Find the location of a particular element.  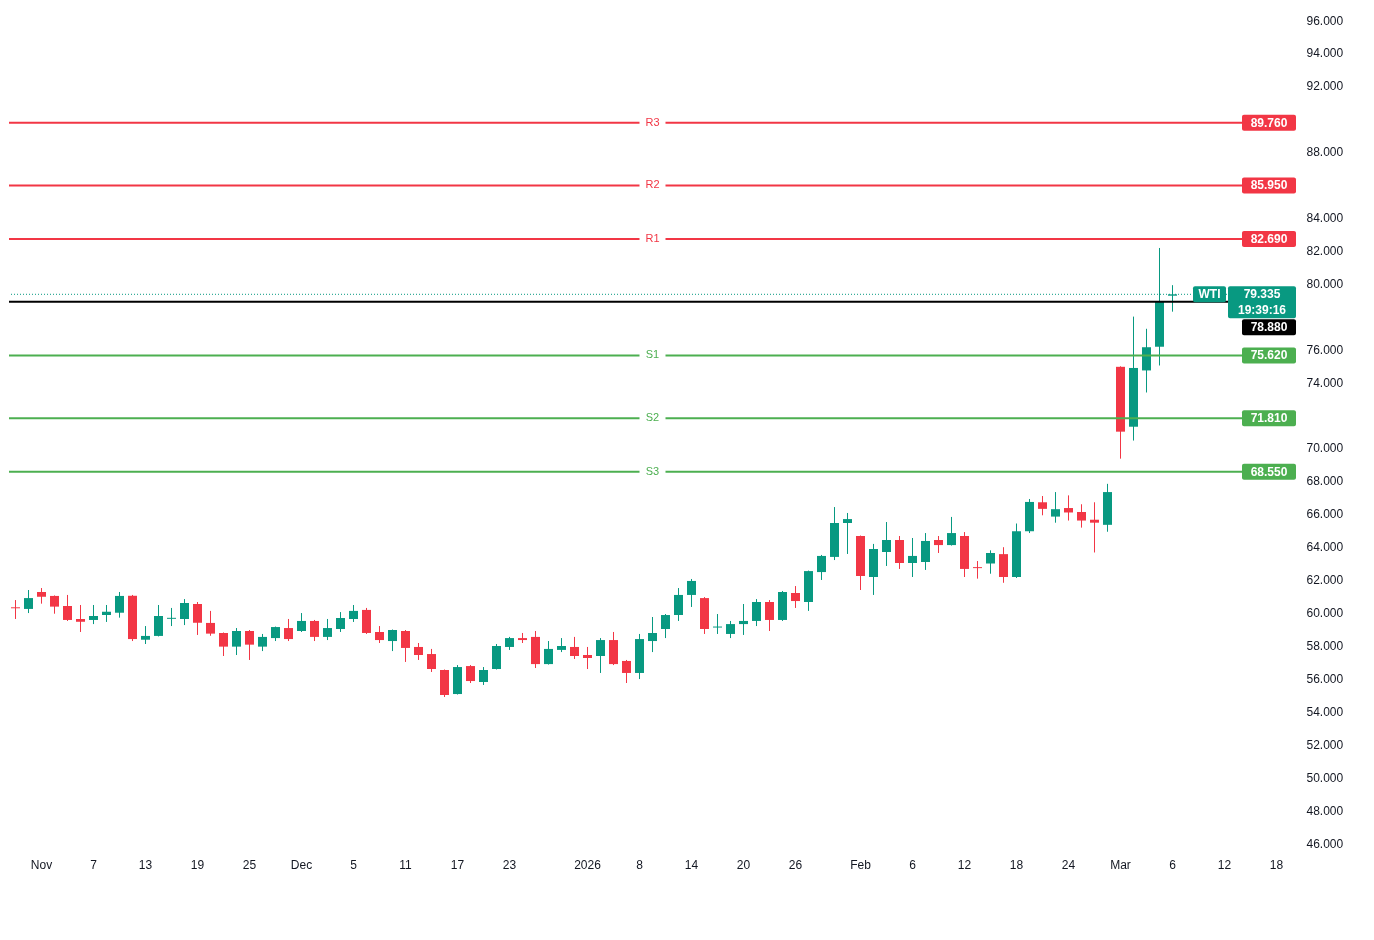

annotation: 79.335 is located at coordinates (1262, 294).